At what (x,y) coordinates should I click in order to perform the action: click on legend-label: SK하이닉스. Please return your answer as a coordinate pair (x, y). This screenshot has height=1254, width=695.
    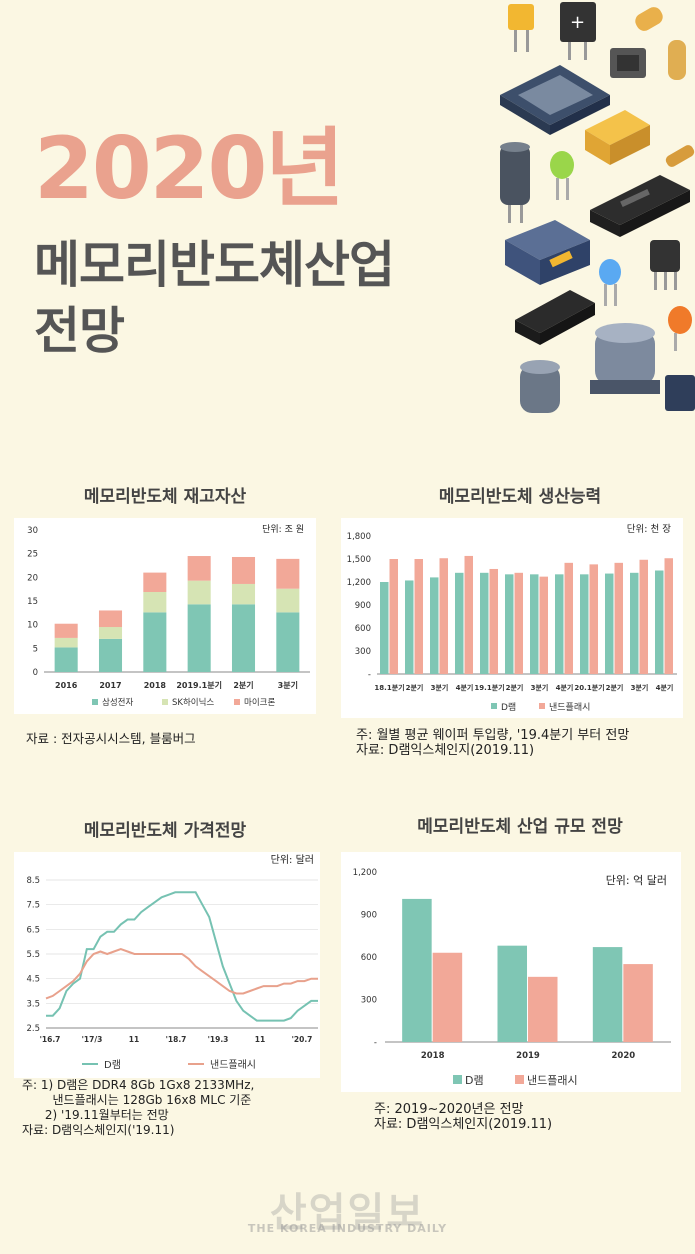
    Looking at the image, I should click on (193, 702).